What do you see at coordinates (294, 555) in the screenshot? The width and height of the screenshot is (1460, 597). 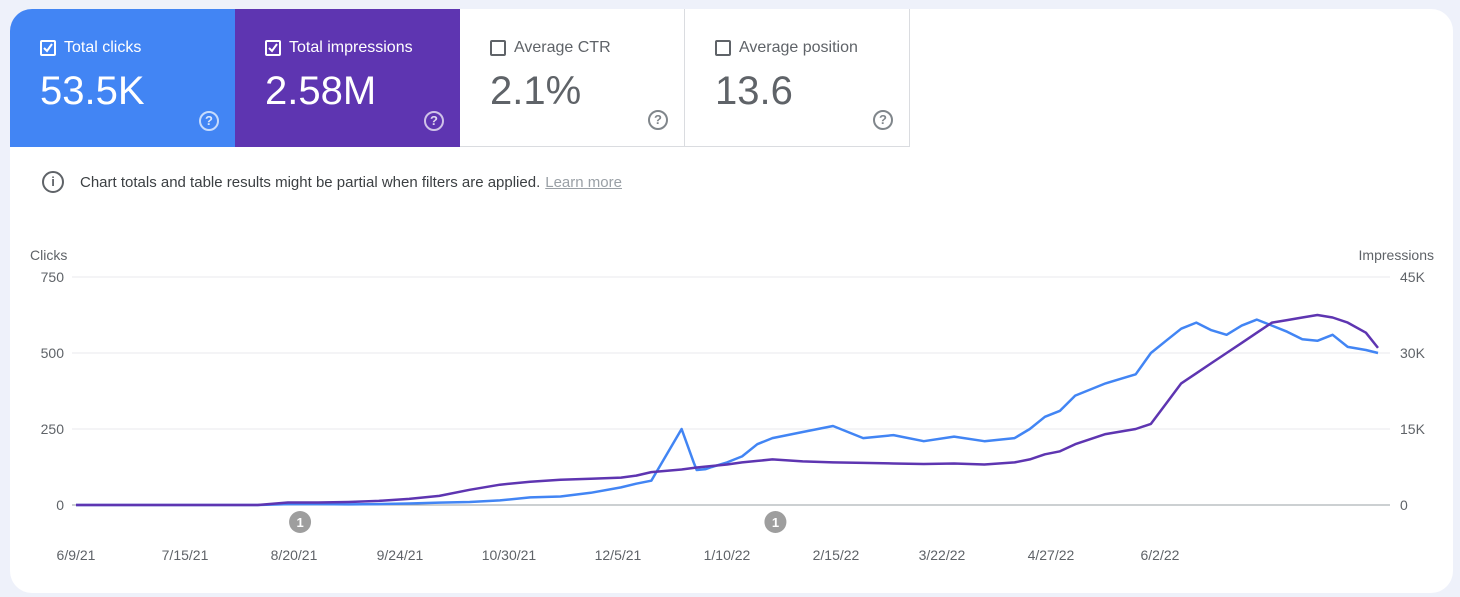 I see `x-tick-label: 8/20/21` at bounding box center [294, 555].